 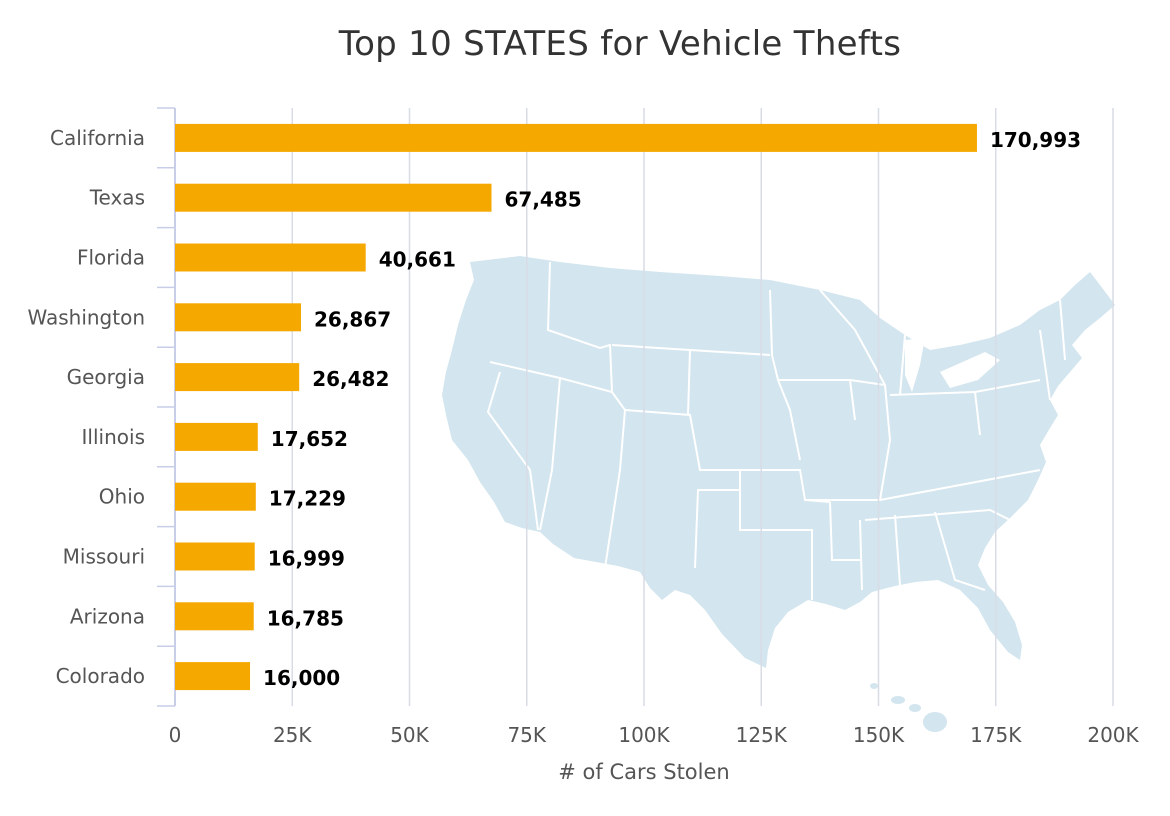 I want to click on lake-michigan, so click(x=915, y=365).